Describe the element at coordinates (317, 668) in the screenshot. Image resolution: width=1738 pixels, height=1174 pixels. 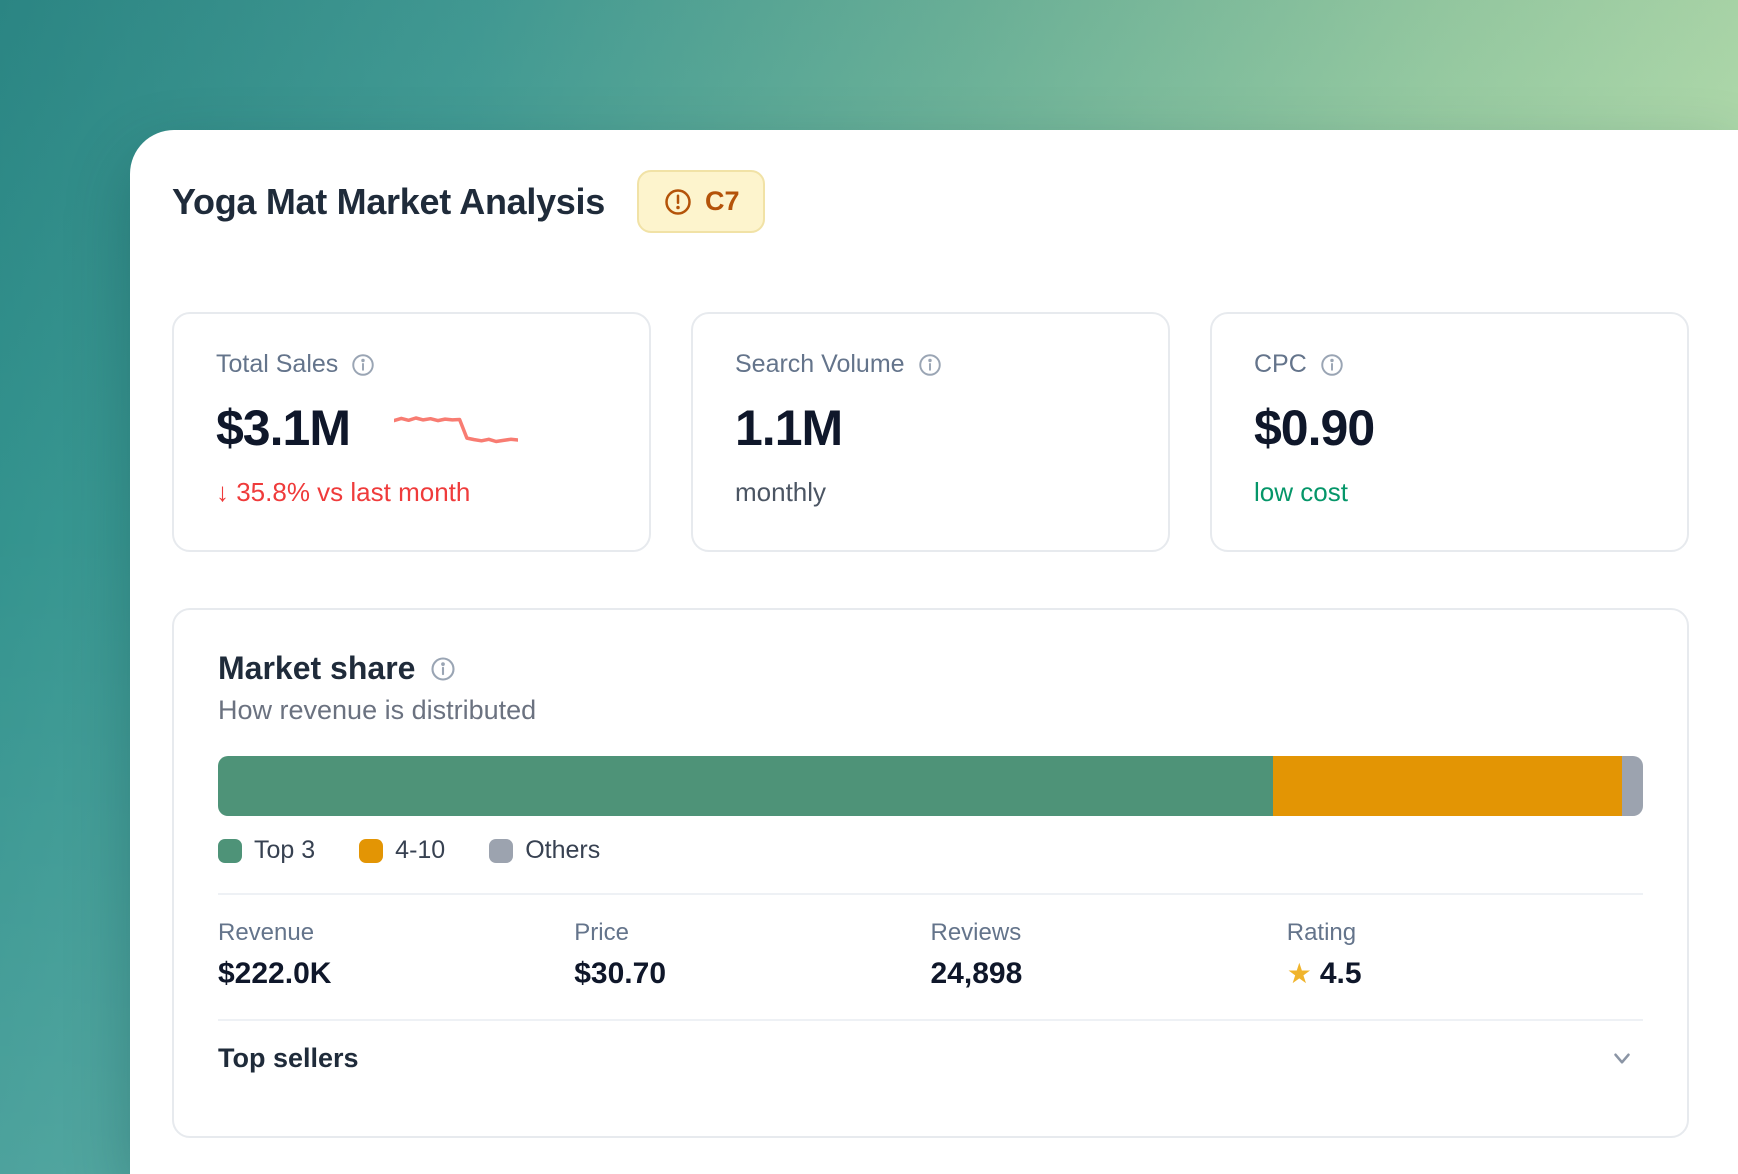
I see `market-share-title: Market share` at that location.